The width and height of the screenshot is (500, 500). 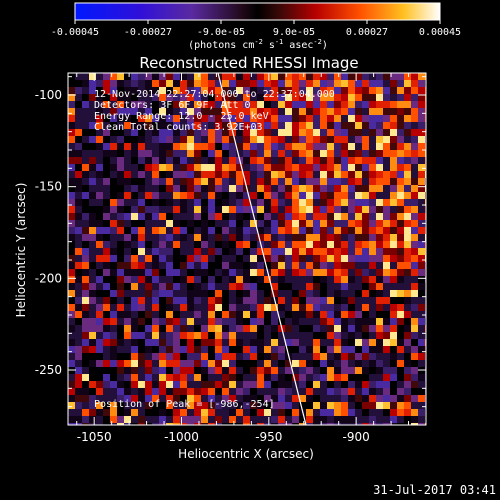 I want to click on info-line-energy: Energy Range: 12.0 - 25.0 keV, so click(x=181, y=116).